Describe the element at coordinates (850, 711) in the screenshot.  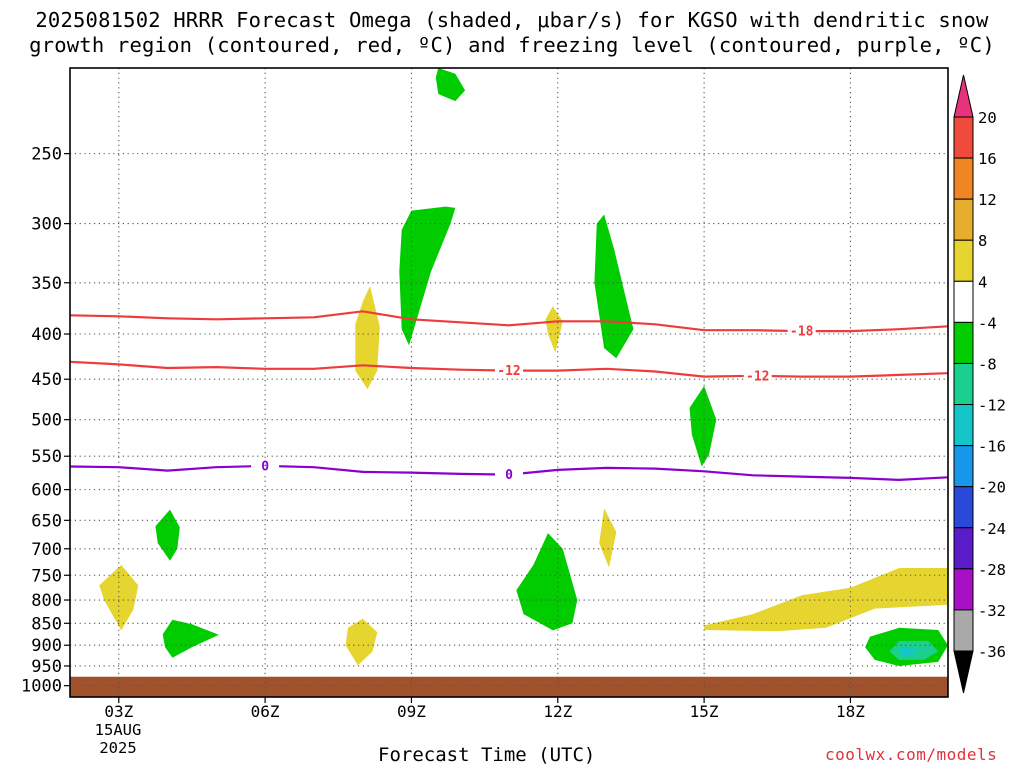
I see `x-tick-label-18Z: 18Z` at that location.